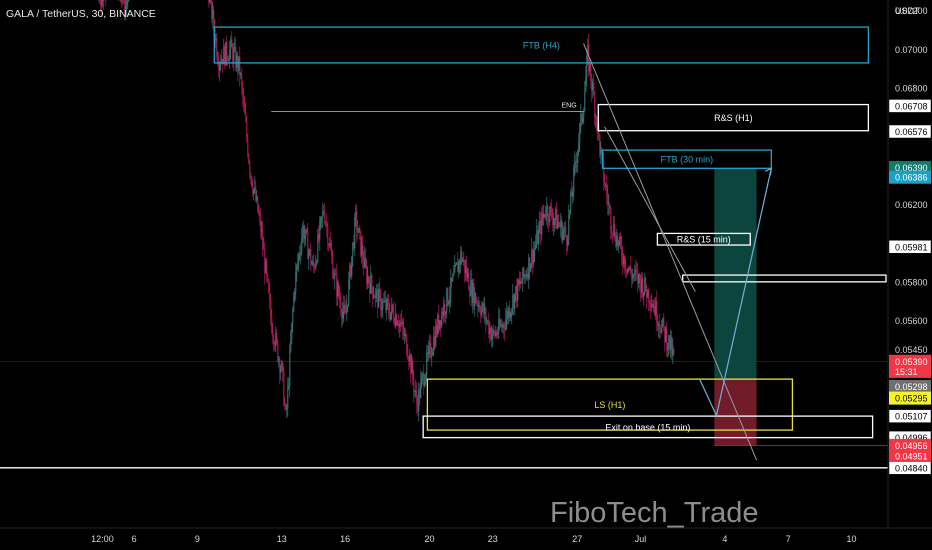 The image size is (932, 550). I want to click on time-tick-label: 27, so click(577, 539).